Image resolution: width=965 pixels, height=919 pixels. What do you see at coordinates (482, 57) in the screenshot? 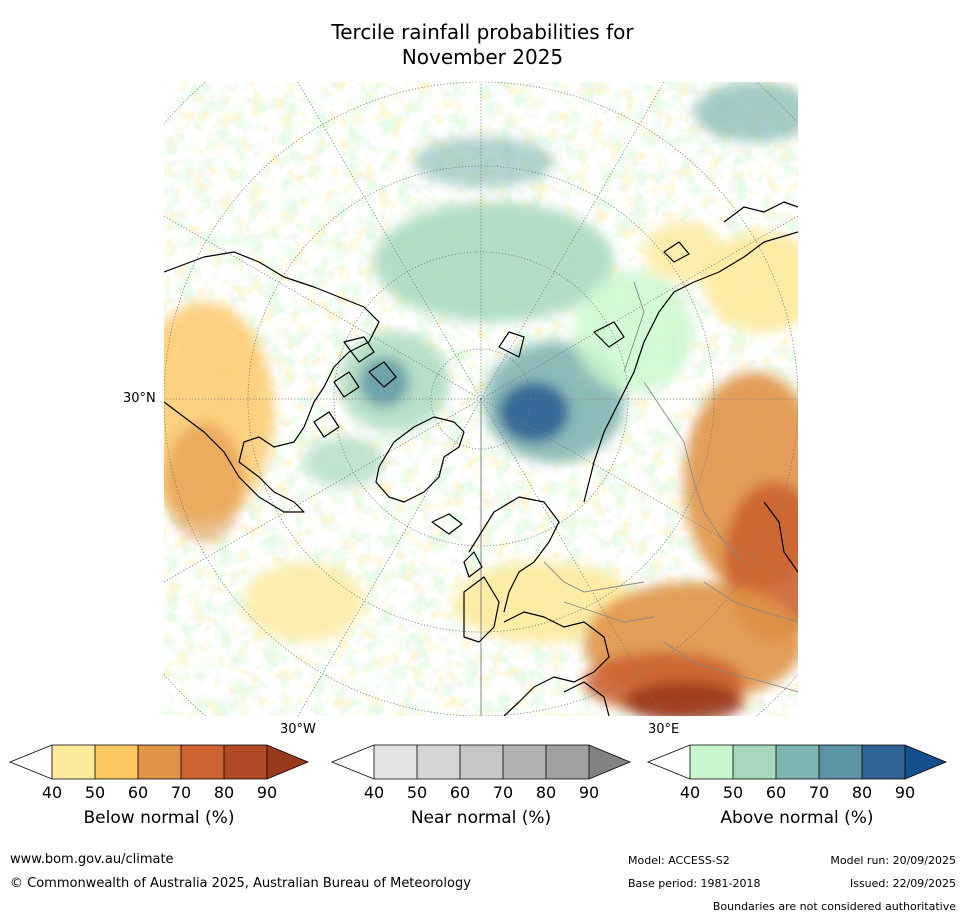
I see `title-line-2: November 2025` at bounding box center [482, 57].